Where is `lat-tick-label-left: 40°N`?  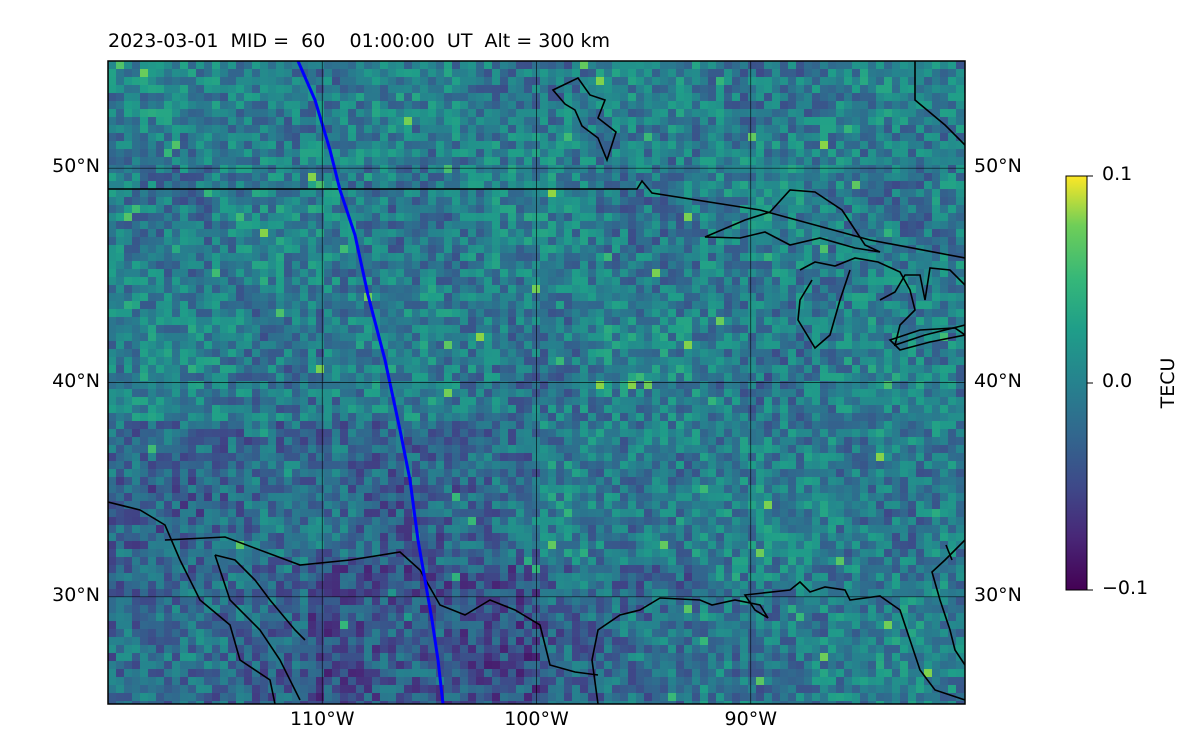
lat-tick-label-left: 40°N is located at coordinates (76, 380).